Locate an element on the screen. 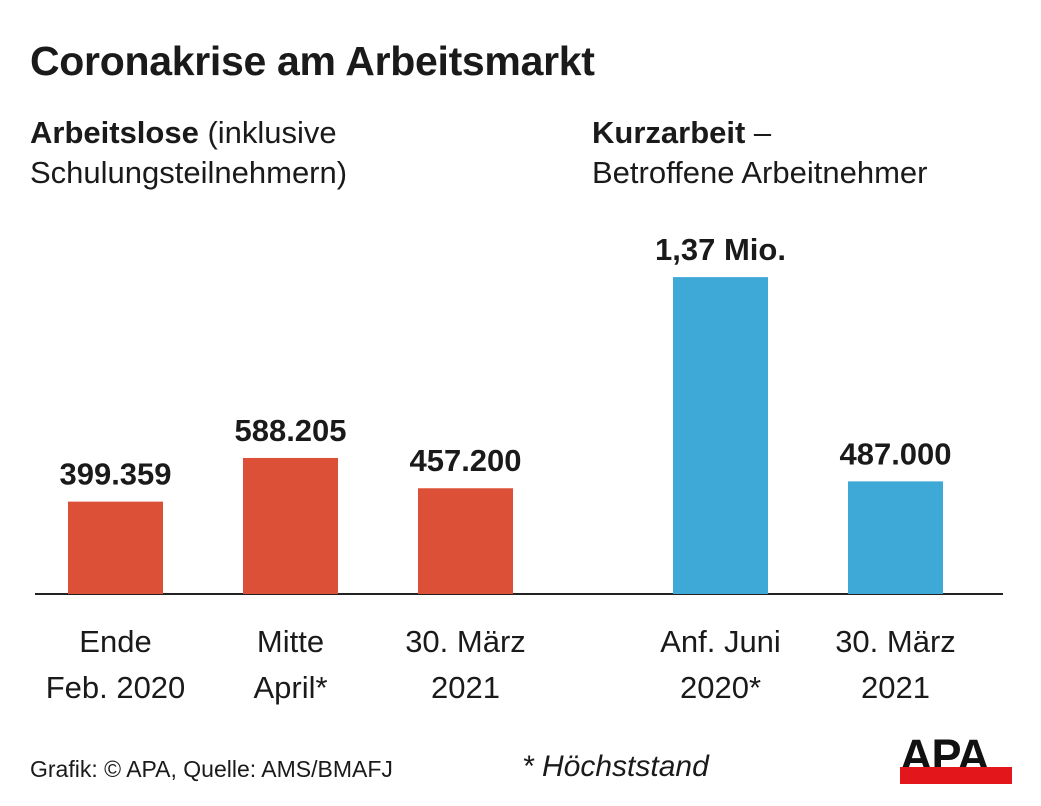  data-label: 588.205 is located at coordinates (290, 430).